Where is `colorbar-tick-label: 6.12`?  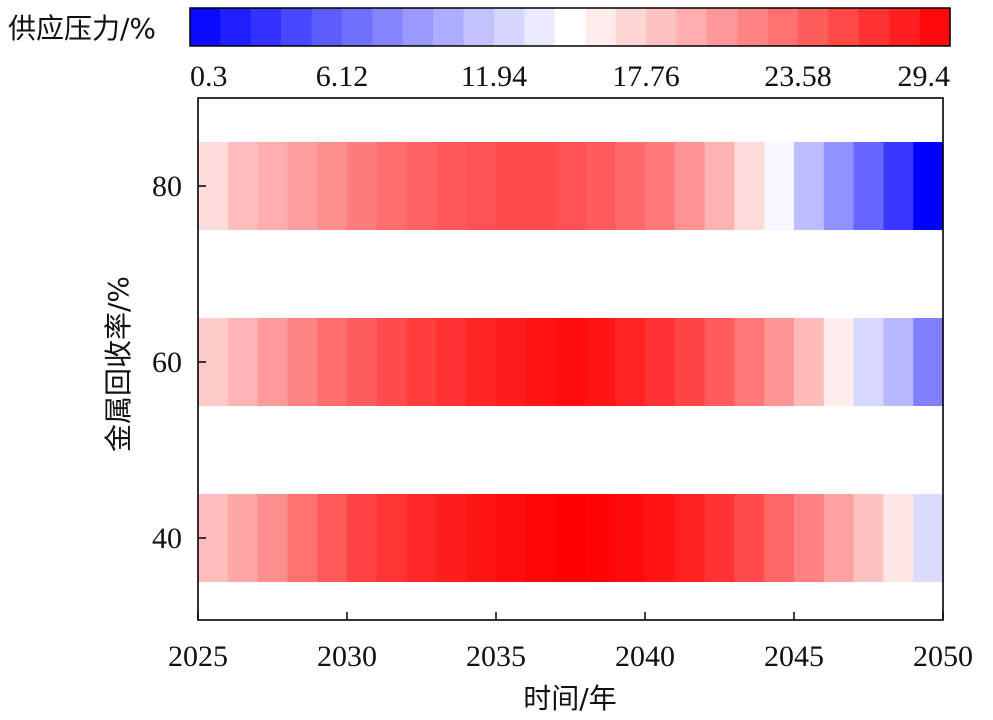 colorbar-tick-label: 6.12 is located at coordinates (342, 76).